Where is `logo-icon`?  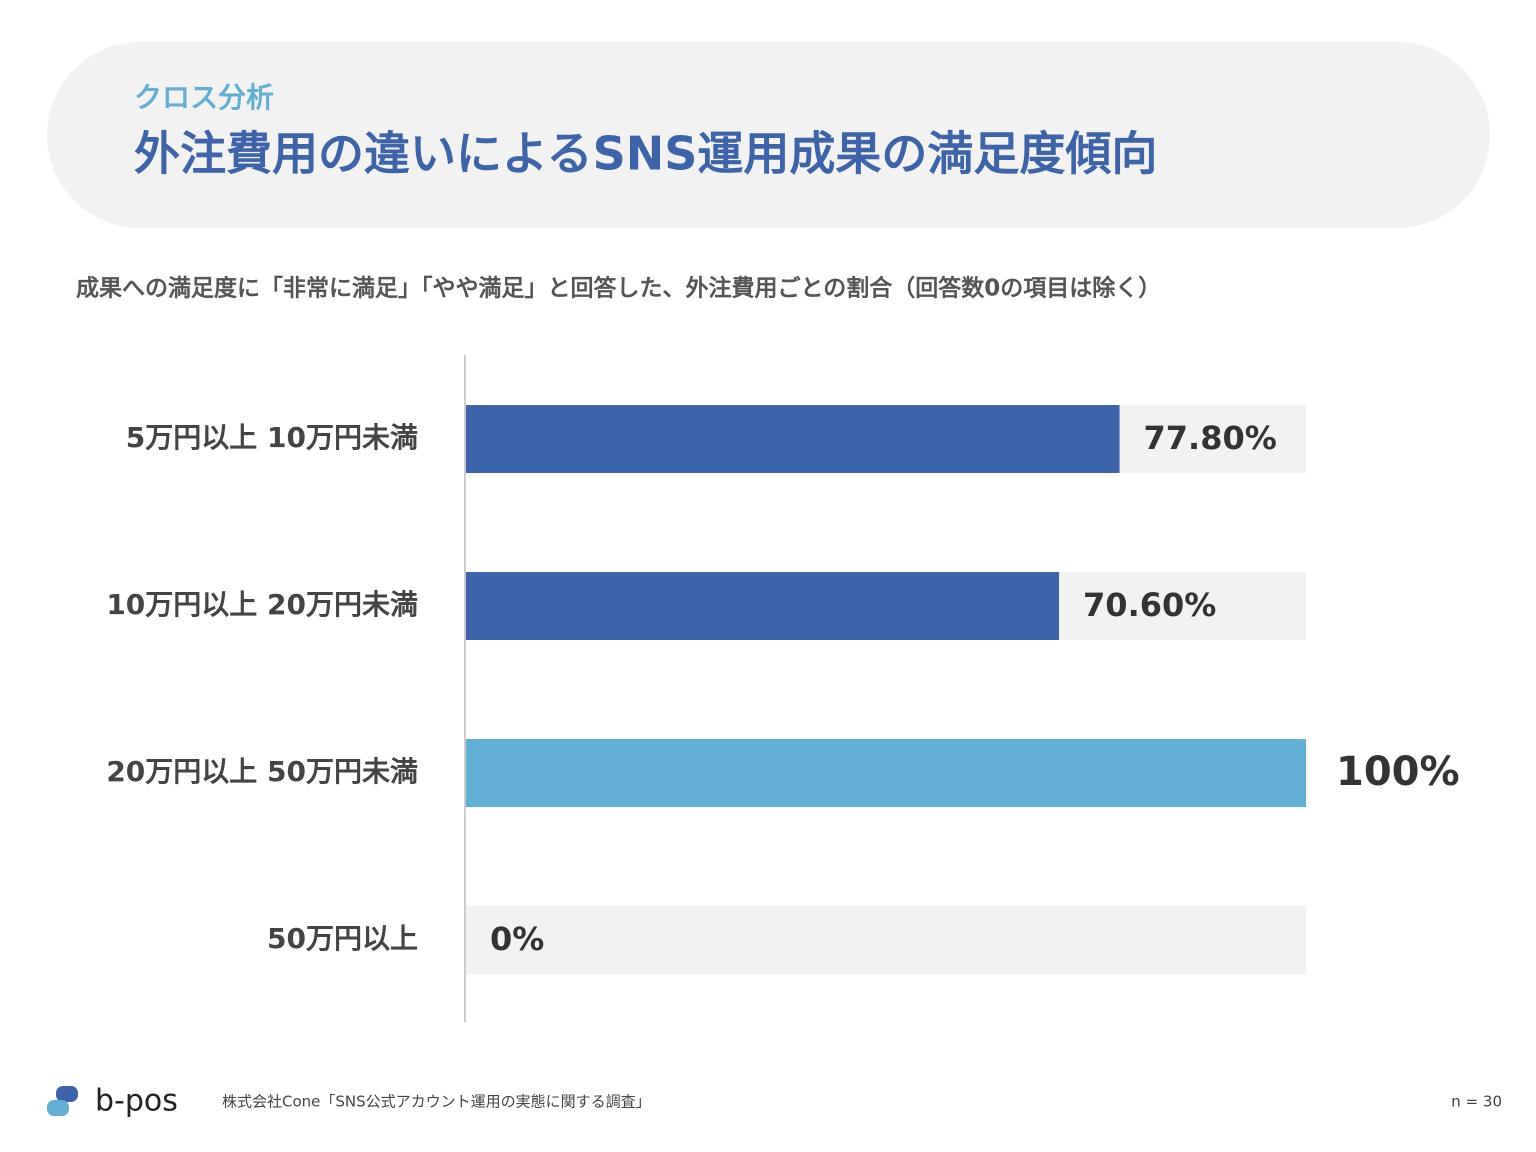 logo-icon is located at coordinates (62, 1101).